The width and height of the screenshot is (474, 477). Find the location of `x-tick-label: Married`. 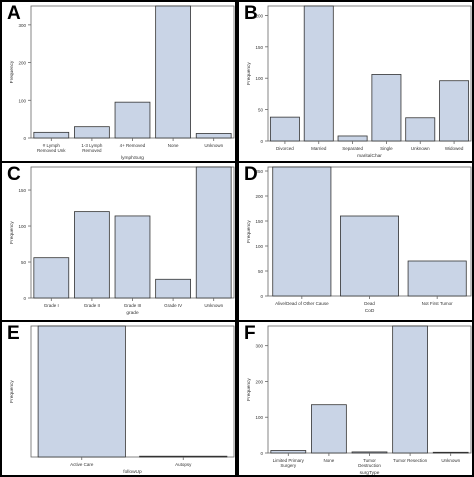

x-tick-label: Married is located at coordinates (319, 148).